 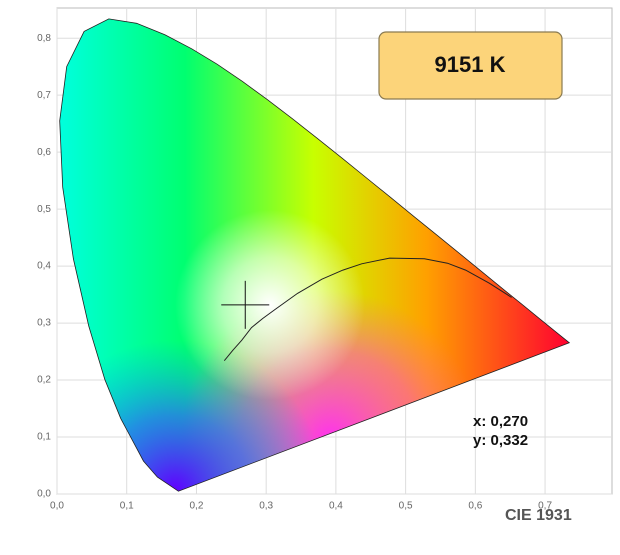 I want to click on y-tick-label: 0,5, so click(x=44, y=209).